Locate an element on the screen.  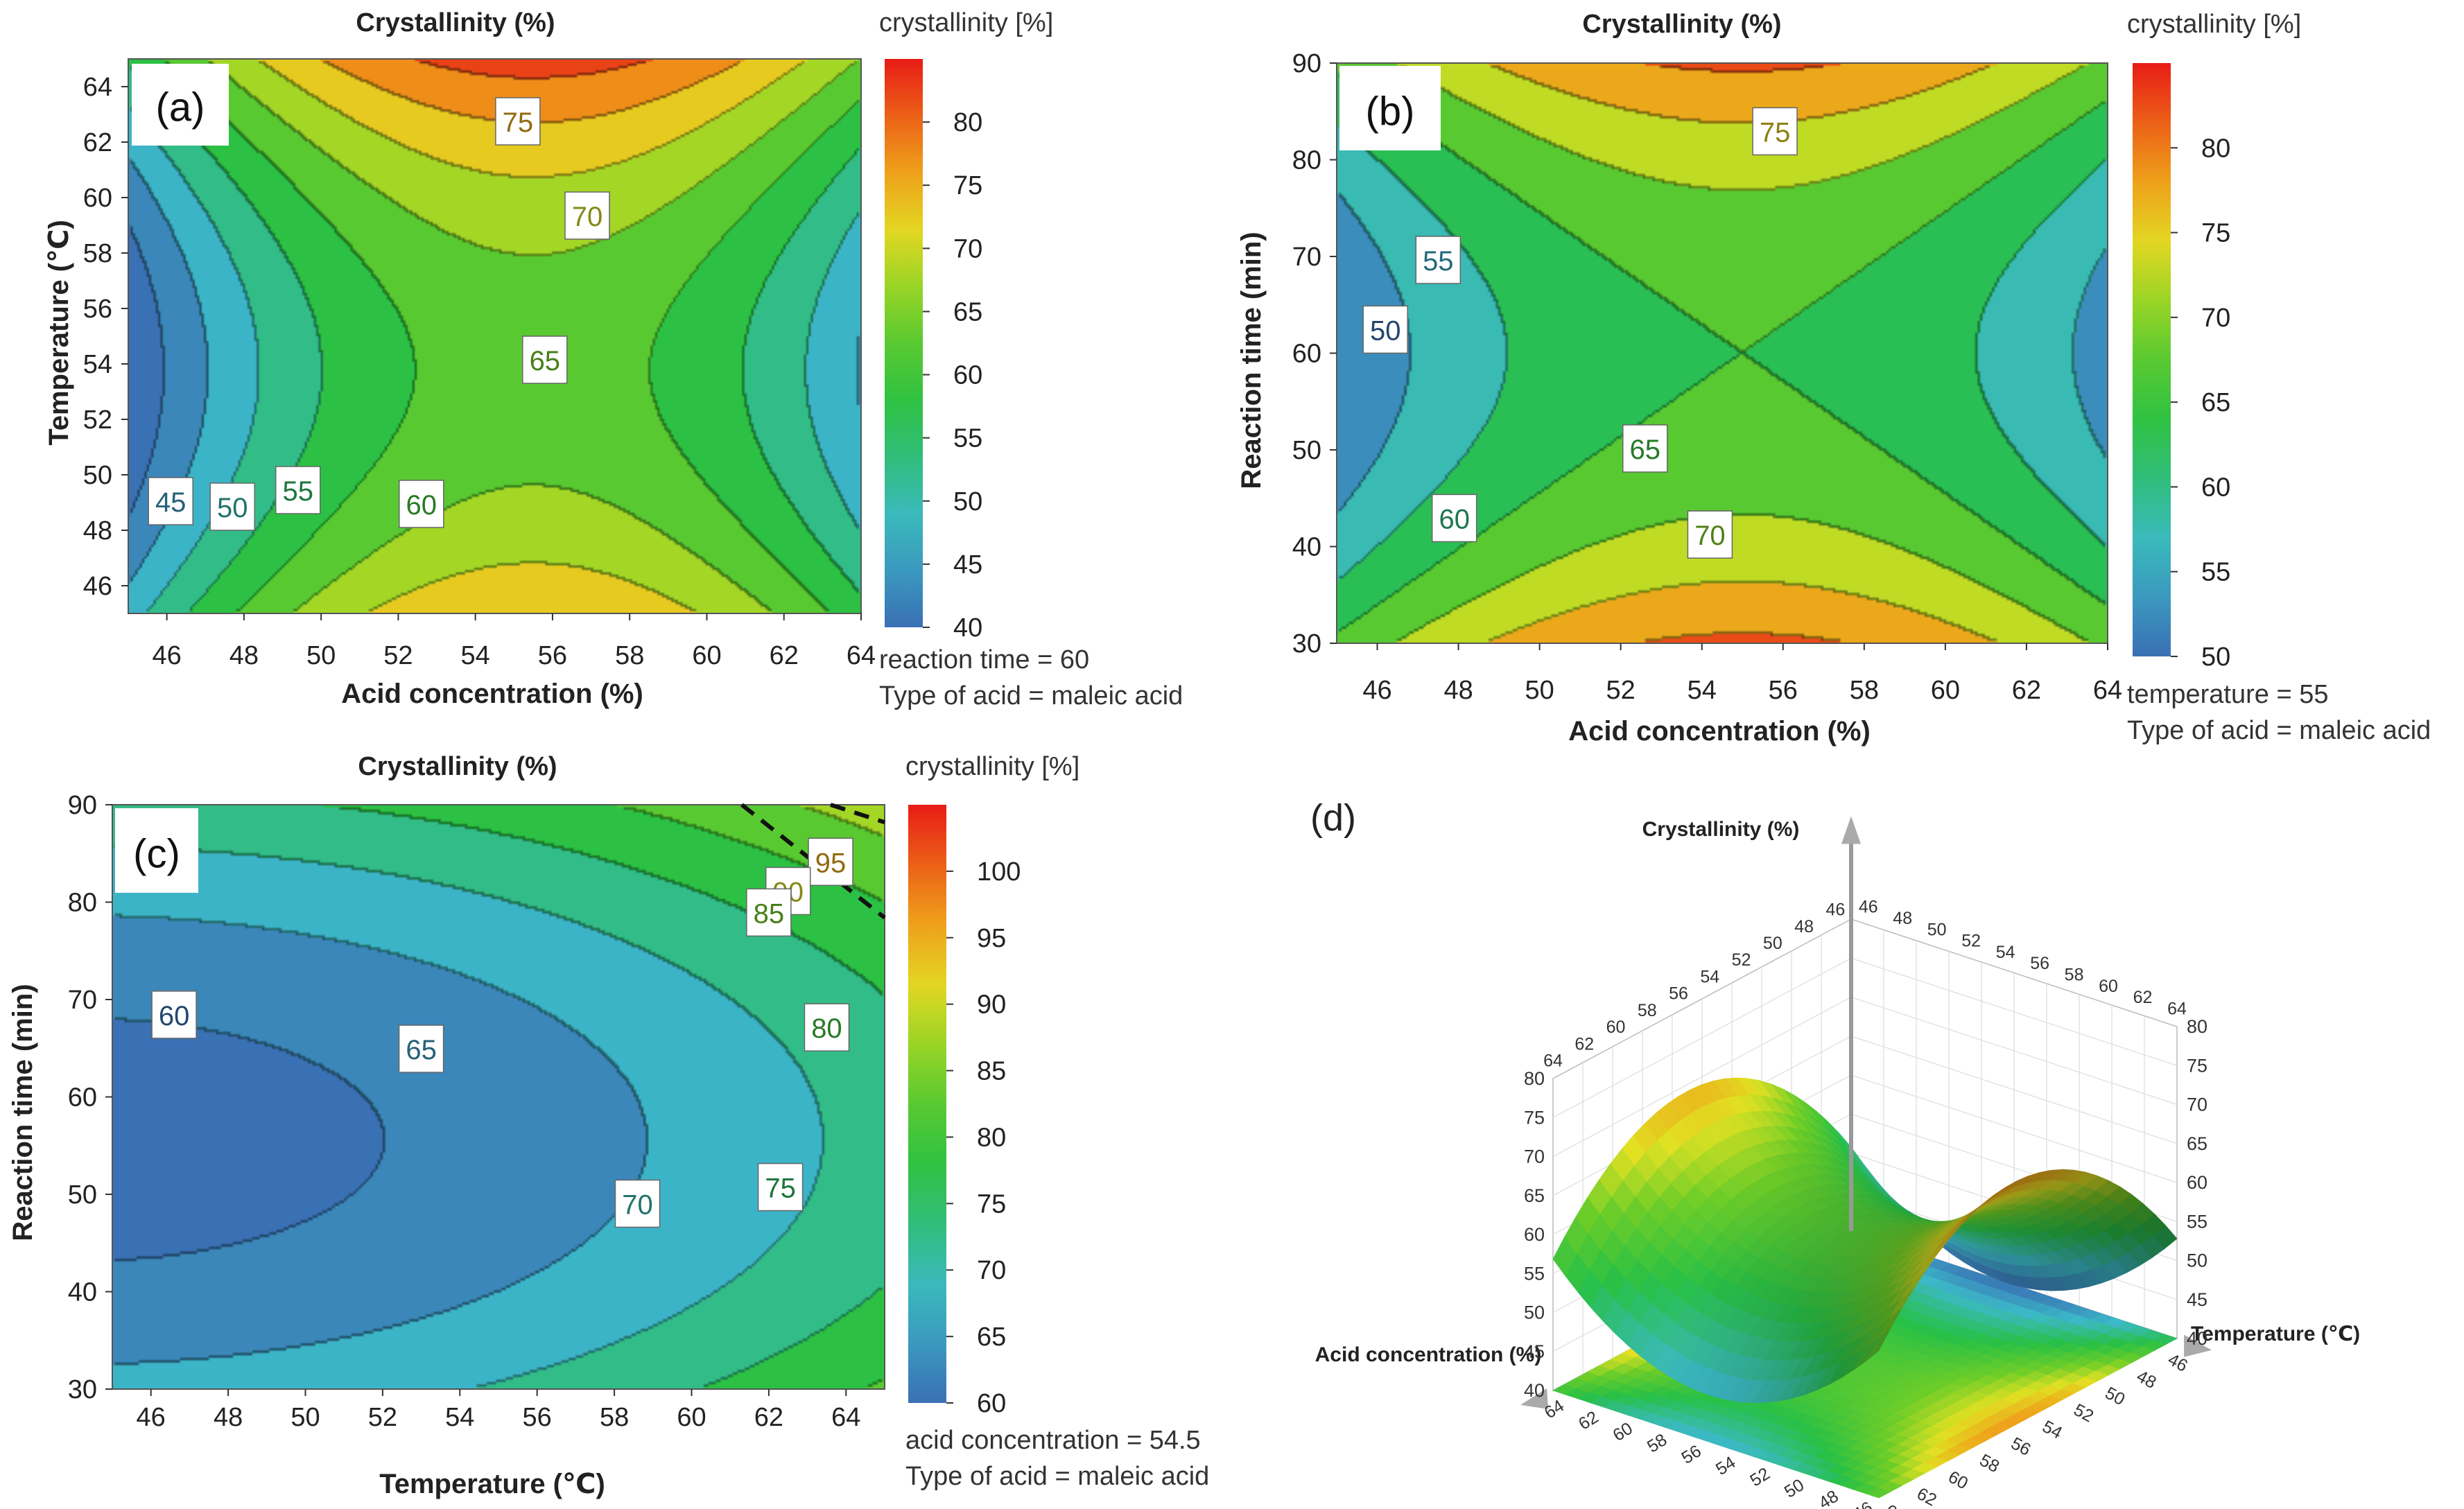
panel-b-y-tick-label: 30 is located at coordinates (1306, 644).